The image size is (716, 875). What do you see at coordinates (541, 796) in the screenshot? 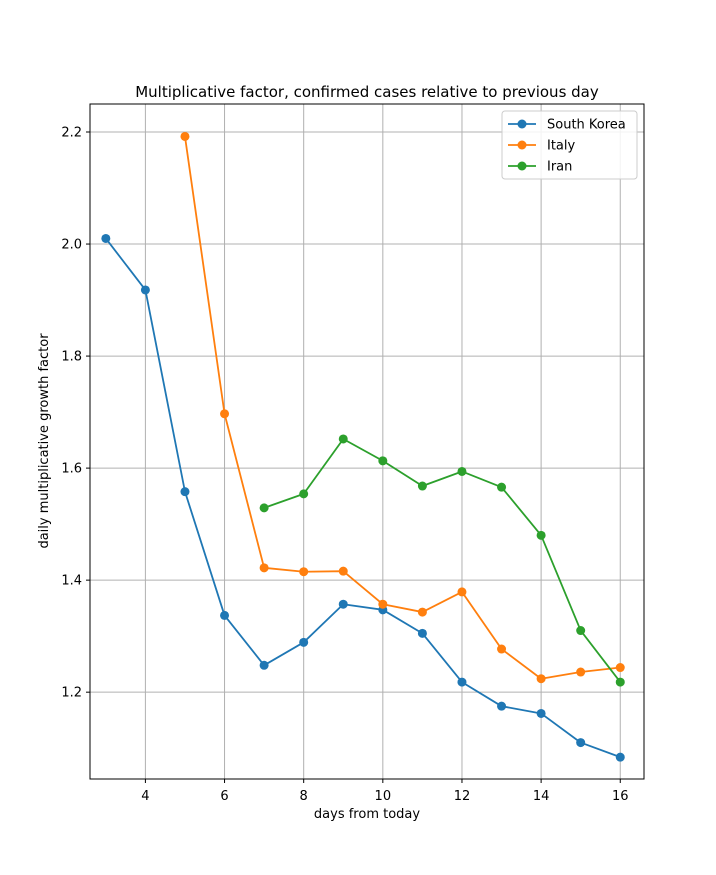
I see `x-tick-label: 14` at bounding box center [541, 796].